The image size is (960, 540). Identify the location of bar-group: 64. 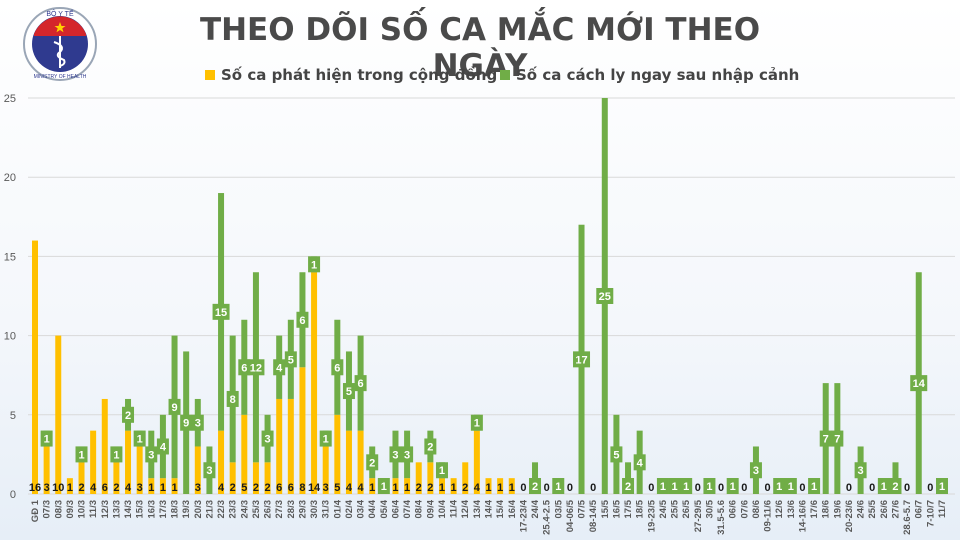
(279, 414).